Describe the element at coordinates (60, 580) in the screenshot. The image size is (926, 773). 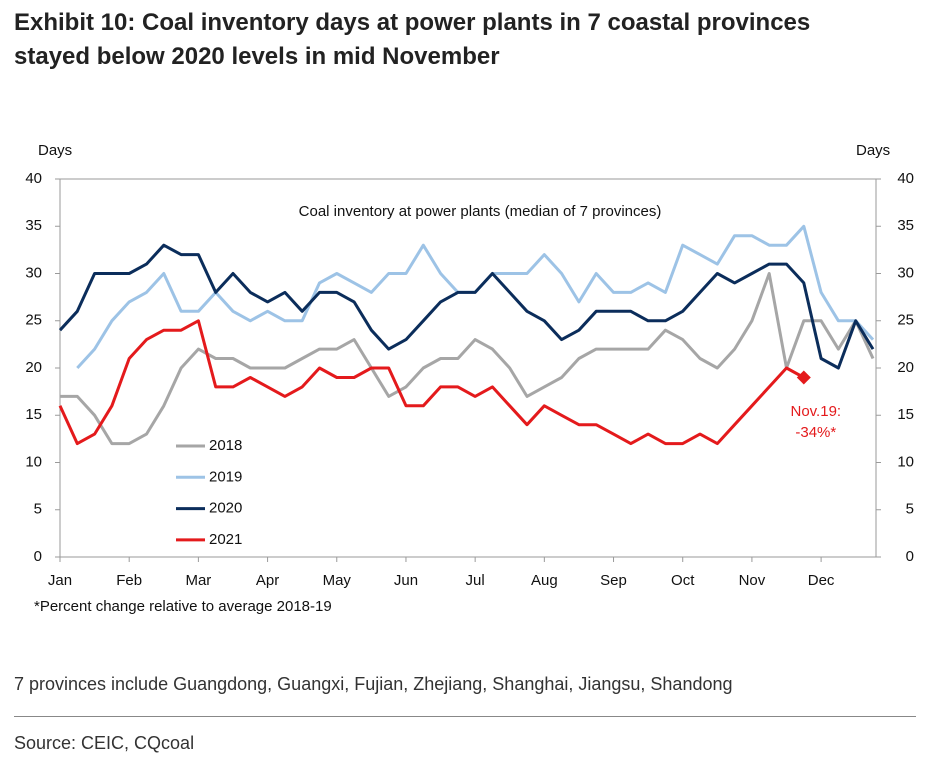
I see `x-tick-label: Jan` at that location.